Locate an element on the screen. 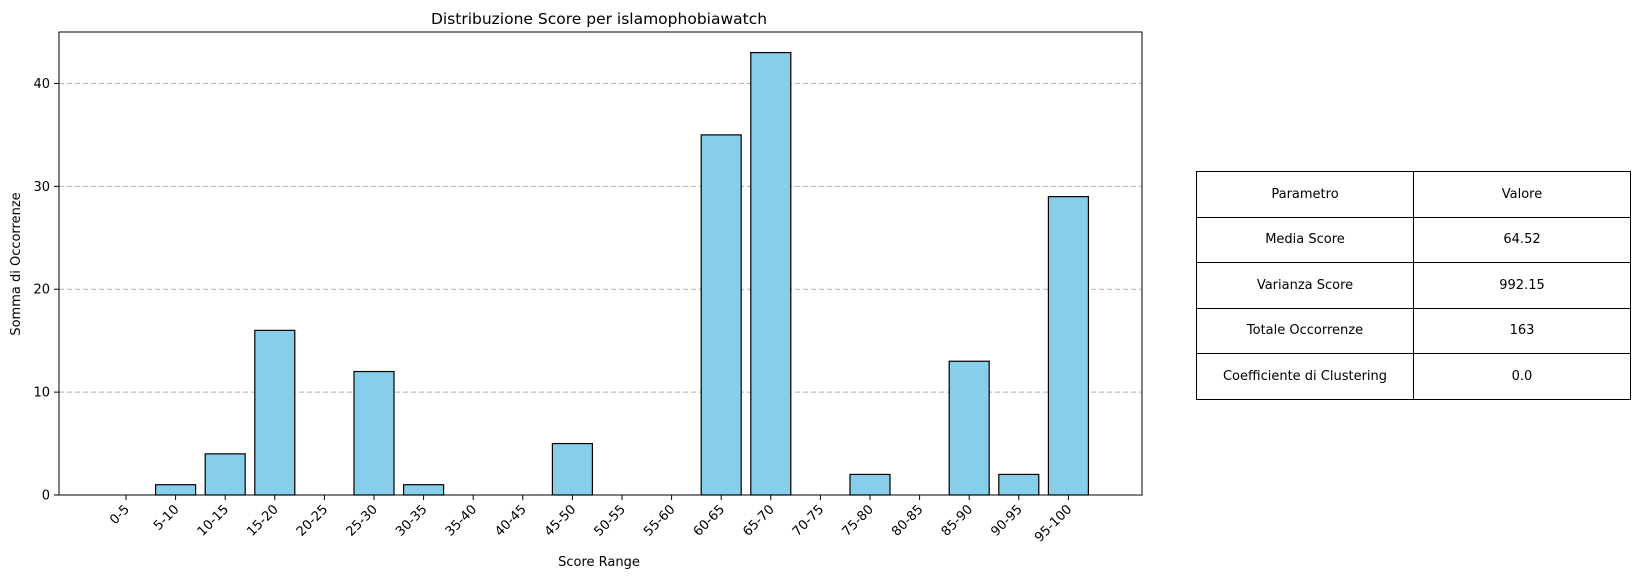  y-axis-label: Somma di Occorrenze is located at coordinates (16, 263).